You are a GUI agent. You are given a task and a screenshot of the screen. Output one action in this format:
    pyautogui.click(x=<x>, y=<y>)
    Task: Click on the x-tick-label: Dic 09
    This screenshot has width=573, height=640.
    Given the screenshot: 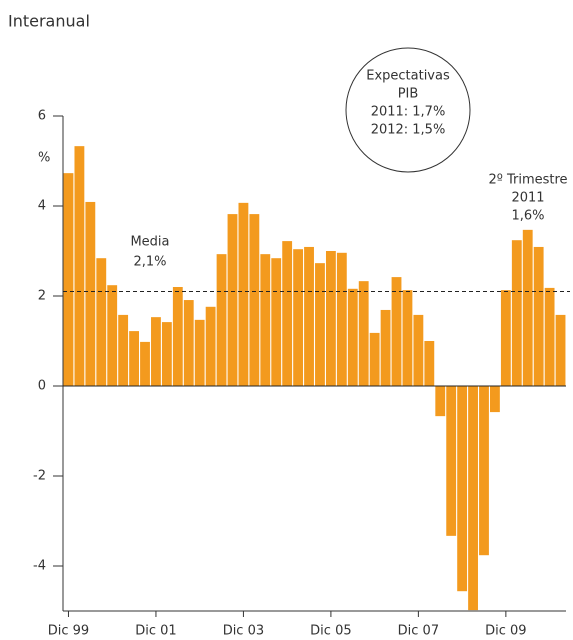 What is the action you would take?
    pyautogui.click(x=505, y=631)
    